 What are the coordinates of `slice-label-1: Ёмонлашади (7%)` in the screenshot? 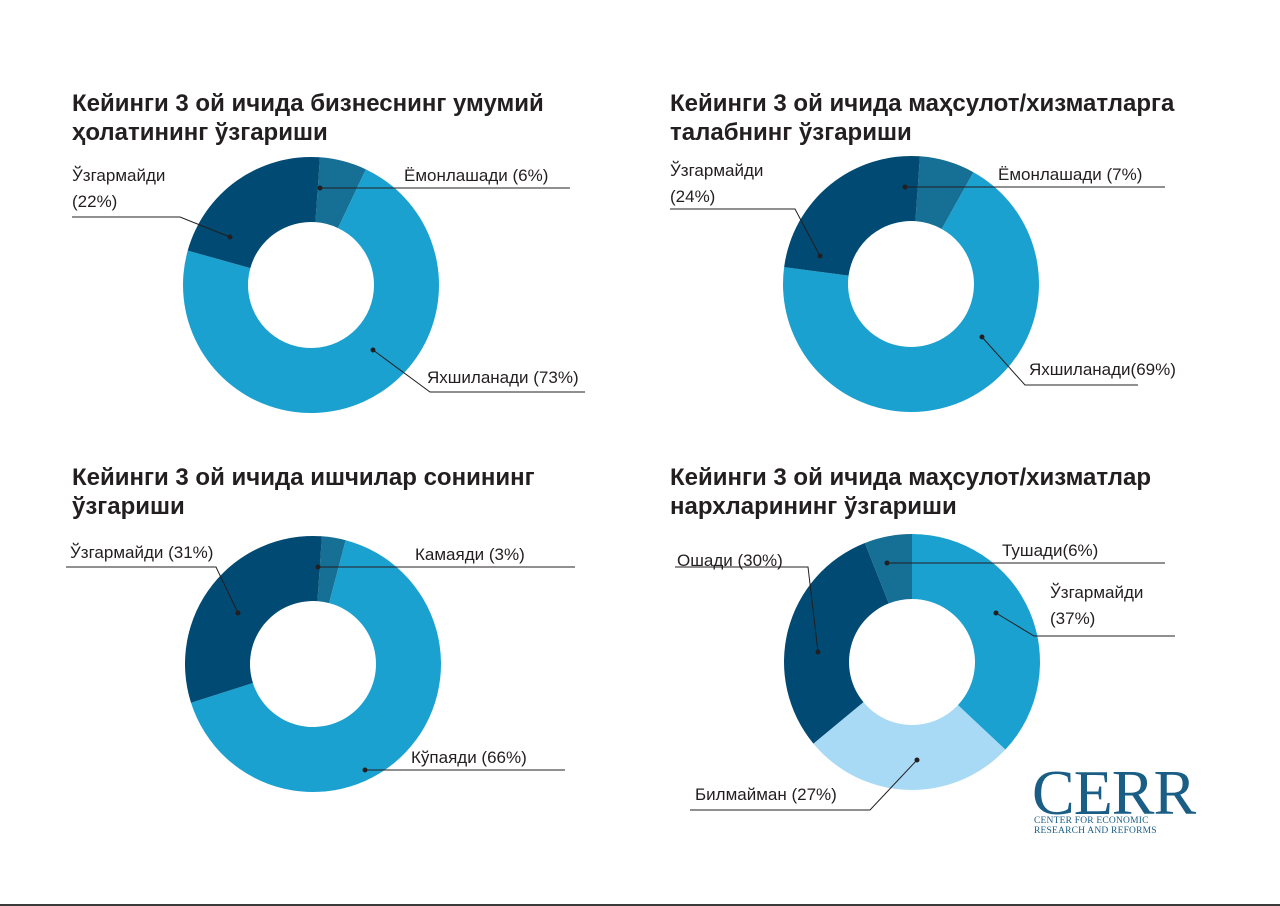 It's located at (1070, 174).